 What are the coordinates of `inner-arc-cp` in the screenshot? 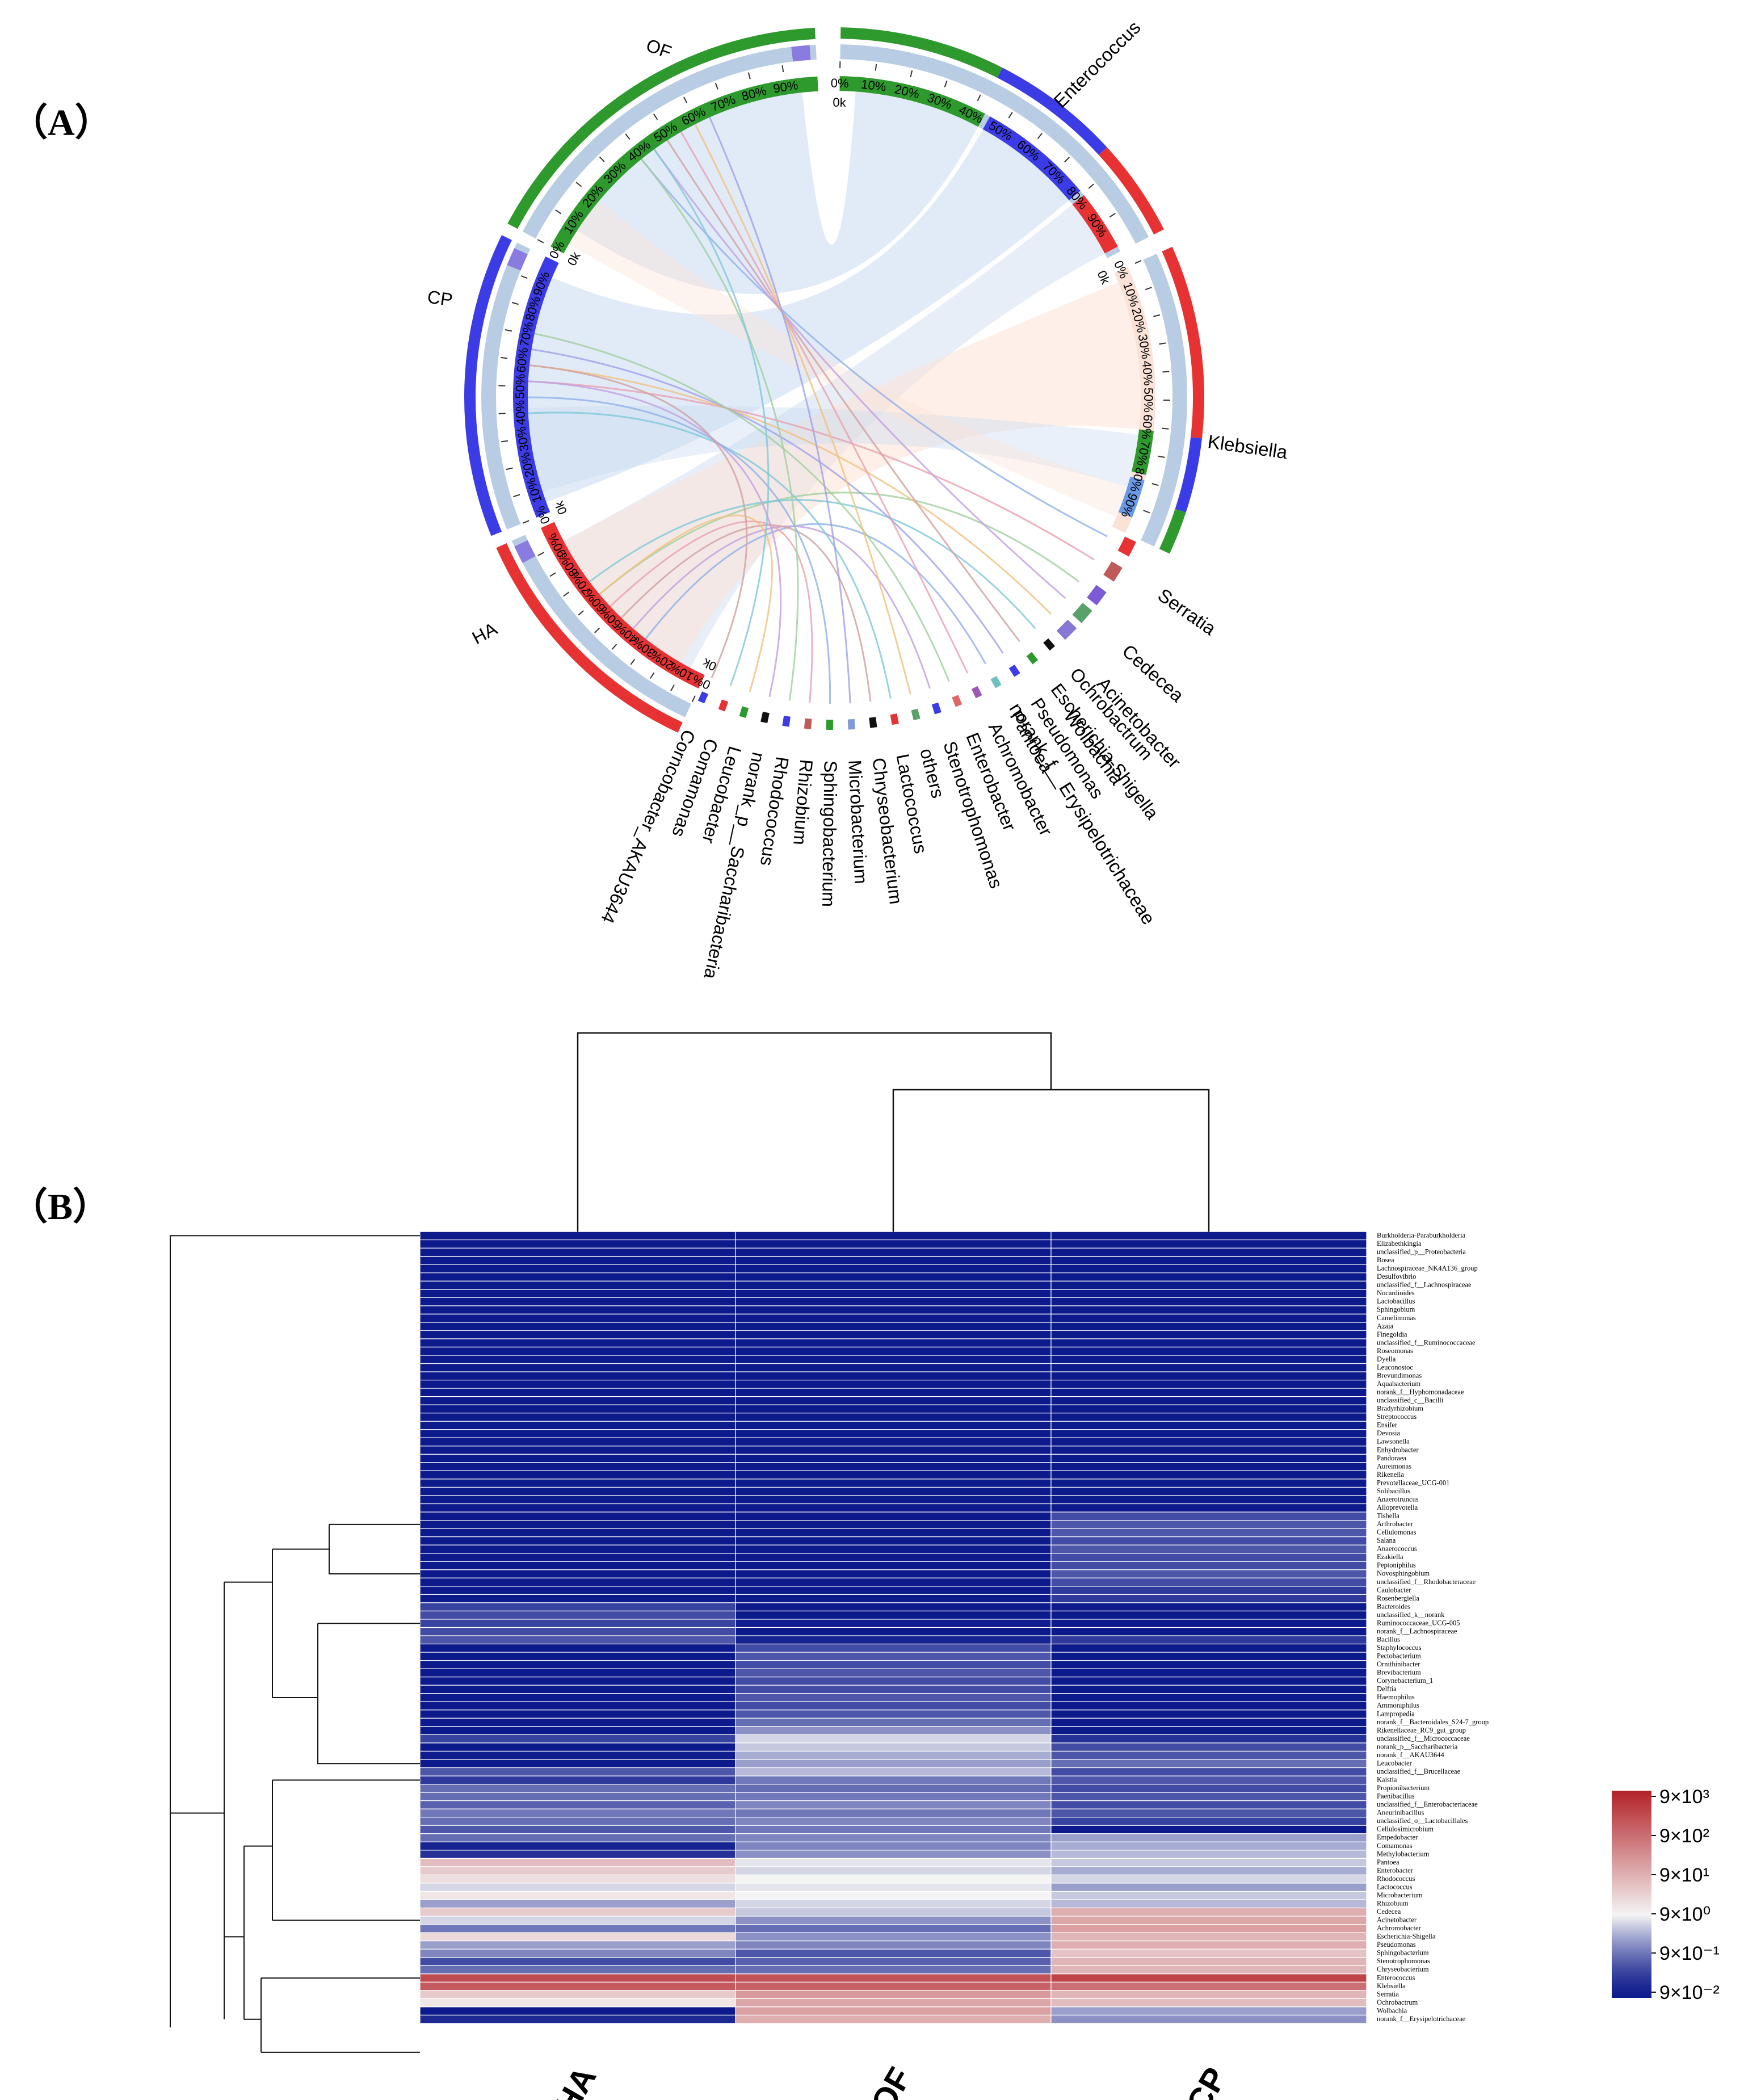 It's located at (536, 387).